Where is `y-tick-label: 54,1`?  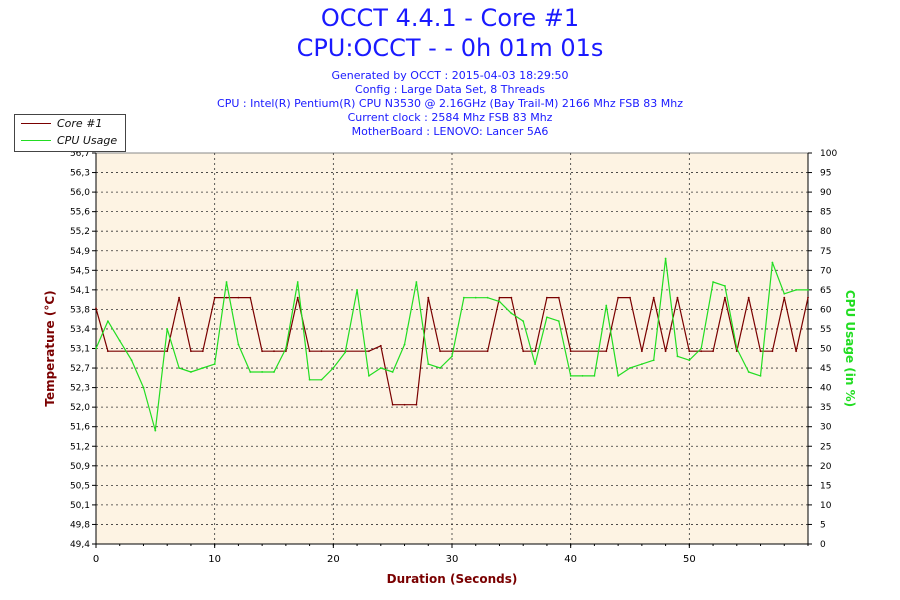 y-tick-label: 54,1 is located at coordinates (80, 291).